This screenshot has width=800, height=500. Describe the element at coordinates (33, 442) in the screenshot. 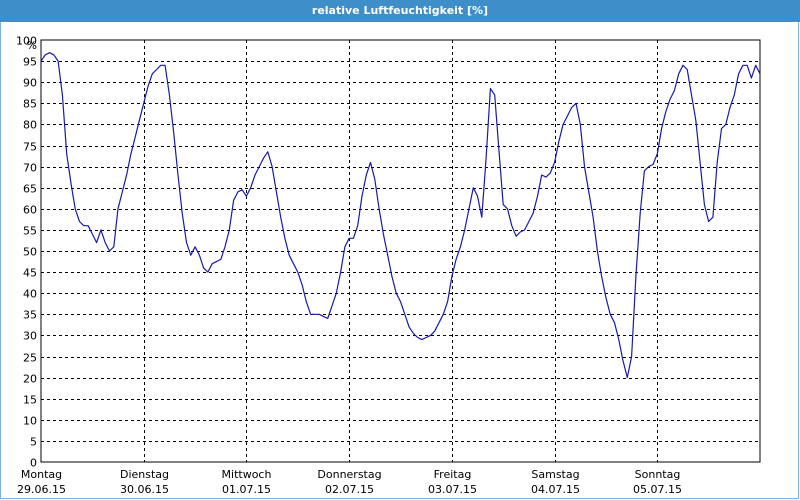

I see `y-tick-label: 5` at that location.